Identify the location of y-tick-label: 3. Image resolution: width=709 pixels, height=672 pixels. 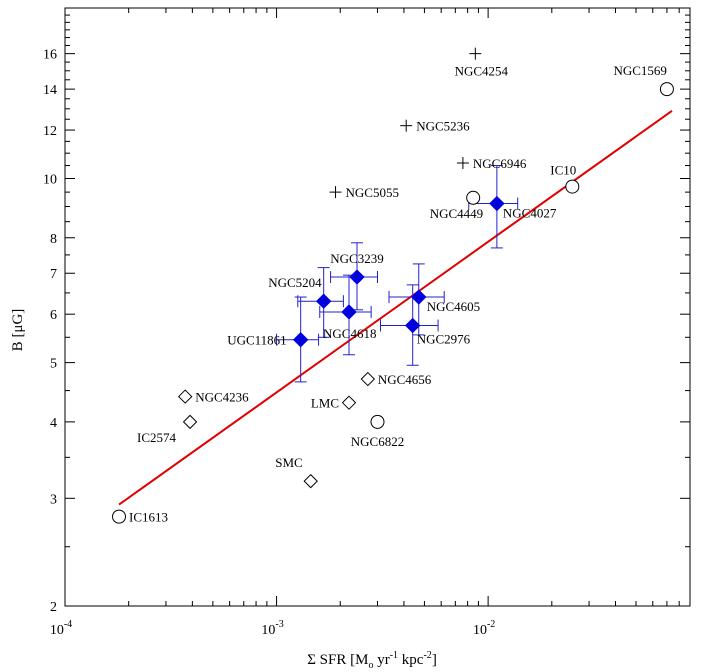
(53, 499).